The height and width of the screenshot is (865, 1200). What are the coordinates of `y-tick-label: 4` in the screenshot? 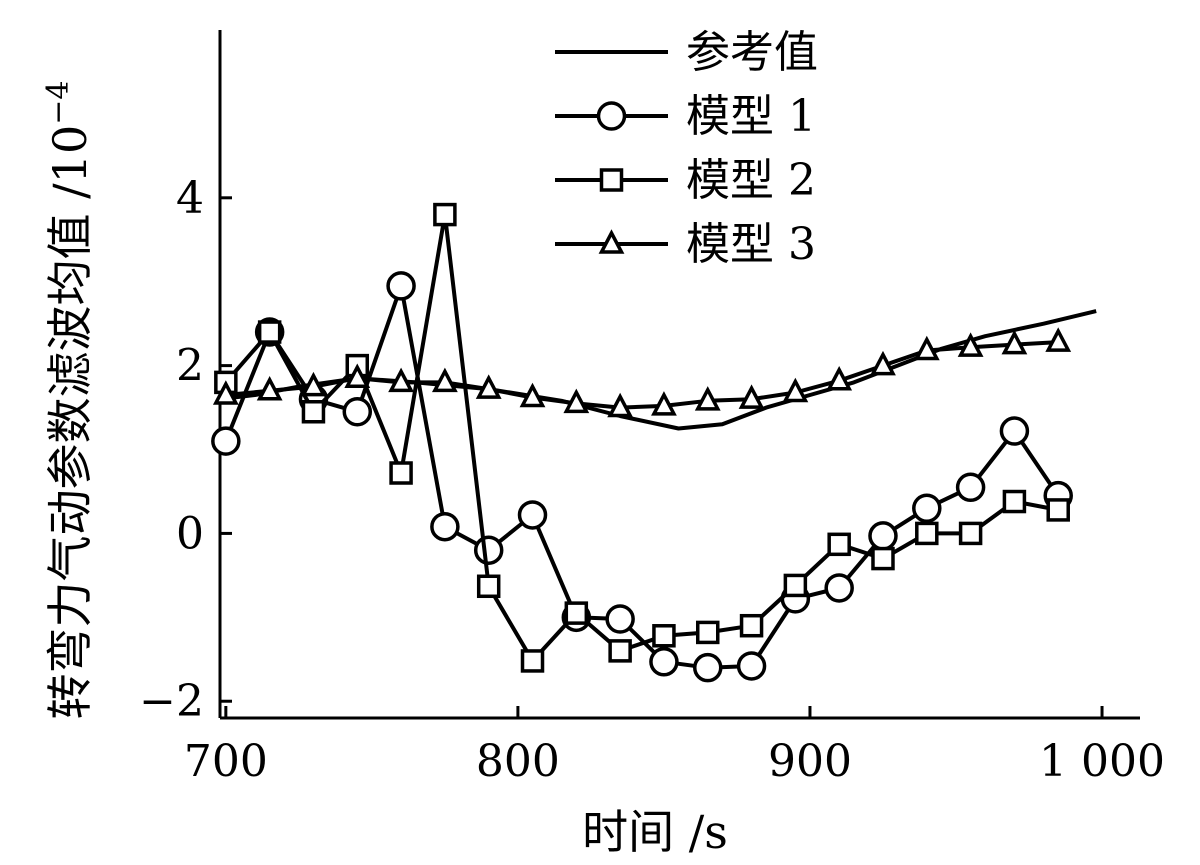 It's located at (190, 198).